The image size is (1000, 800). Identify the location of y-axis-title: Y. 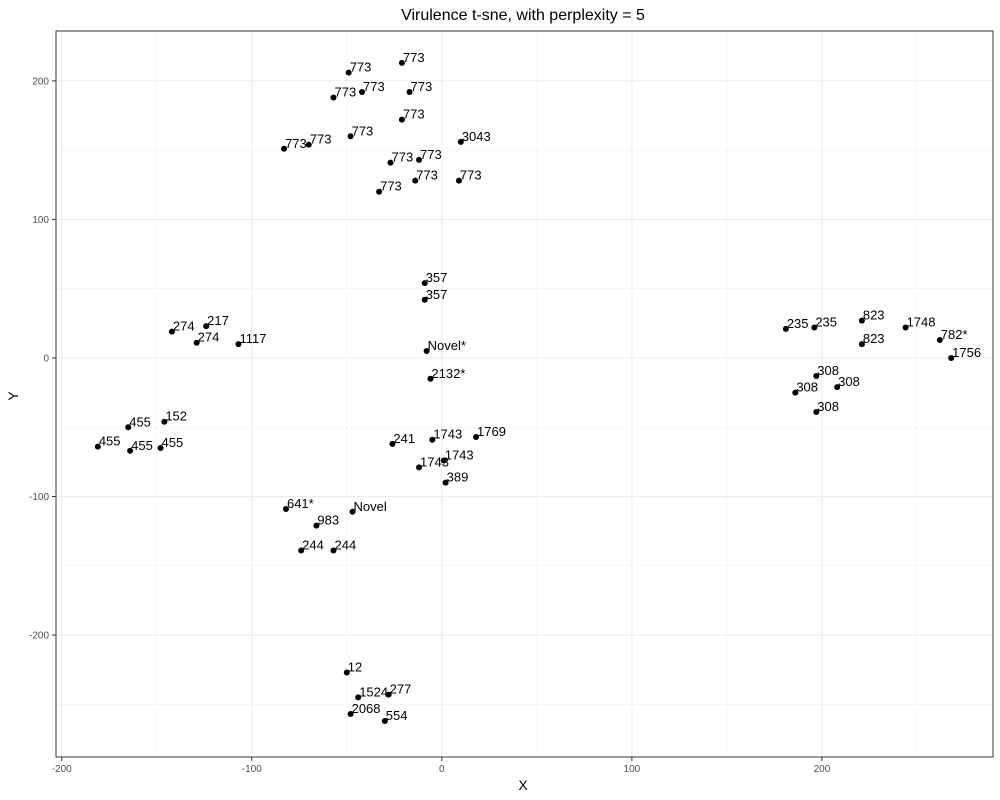
(13, 396).